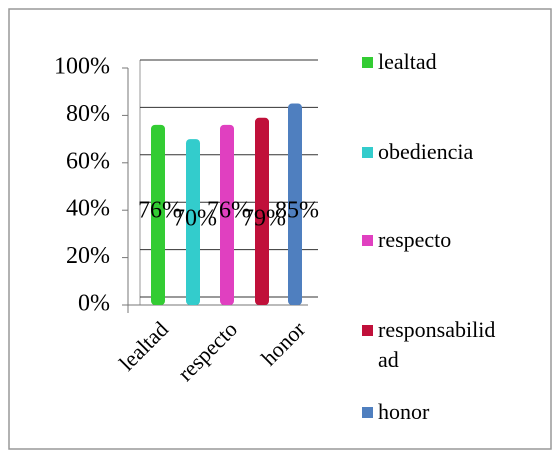 This screenshot has width=560, height=458. What do you see at coordinates (88, 256) in the screenshot?
I see `y-tick-label: 20%` at bounding box center [88, 256].